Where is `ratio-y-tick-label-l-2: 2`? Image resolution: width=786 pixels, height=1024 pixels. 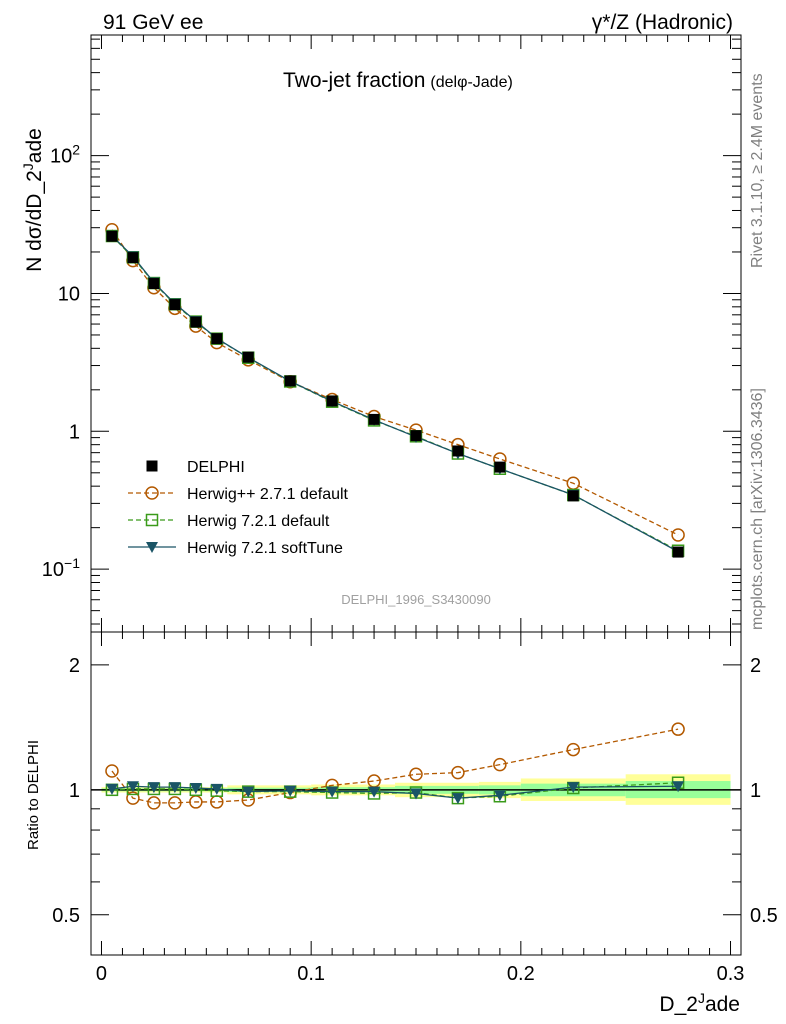
ratio-y-tick-label-l-2: 2 is located at coordinates (74, 666).